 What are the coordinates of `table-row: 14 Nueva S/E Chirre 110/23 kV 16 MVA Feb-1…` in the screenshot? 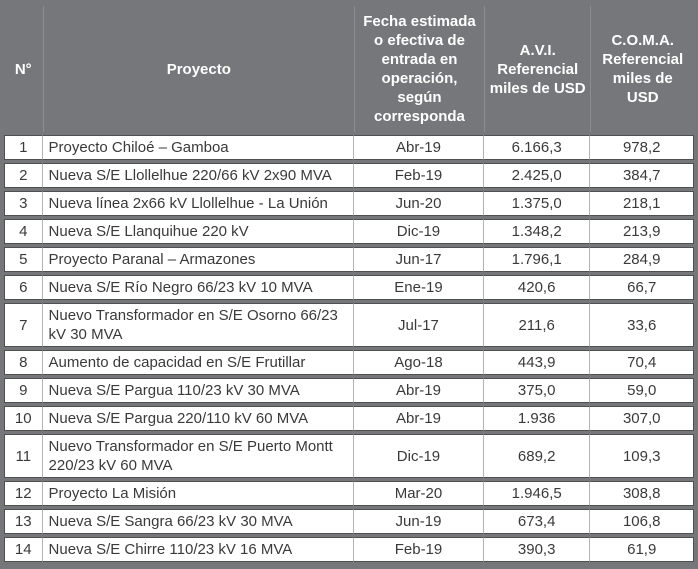 It's located at (349, 549).